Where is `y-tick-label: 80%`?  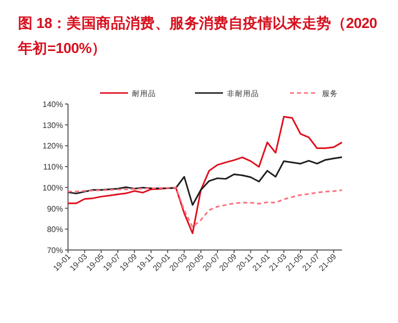 y-tick-label: 80% is located at coordinates (54, 229).